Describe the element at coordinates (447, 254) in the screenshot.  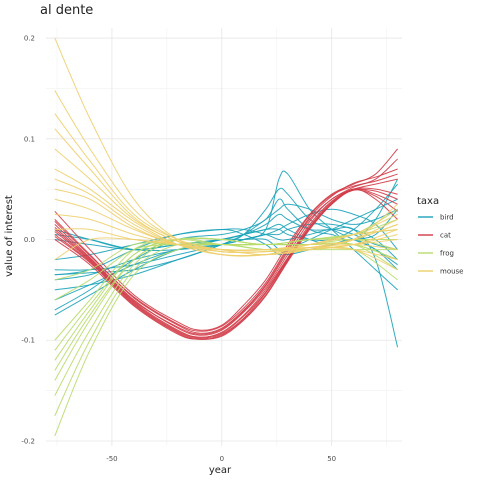
I see `legend-label-frog: frog` at that location.